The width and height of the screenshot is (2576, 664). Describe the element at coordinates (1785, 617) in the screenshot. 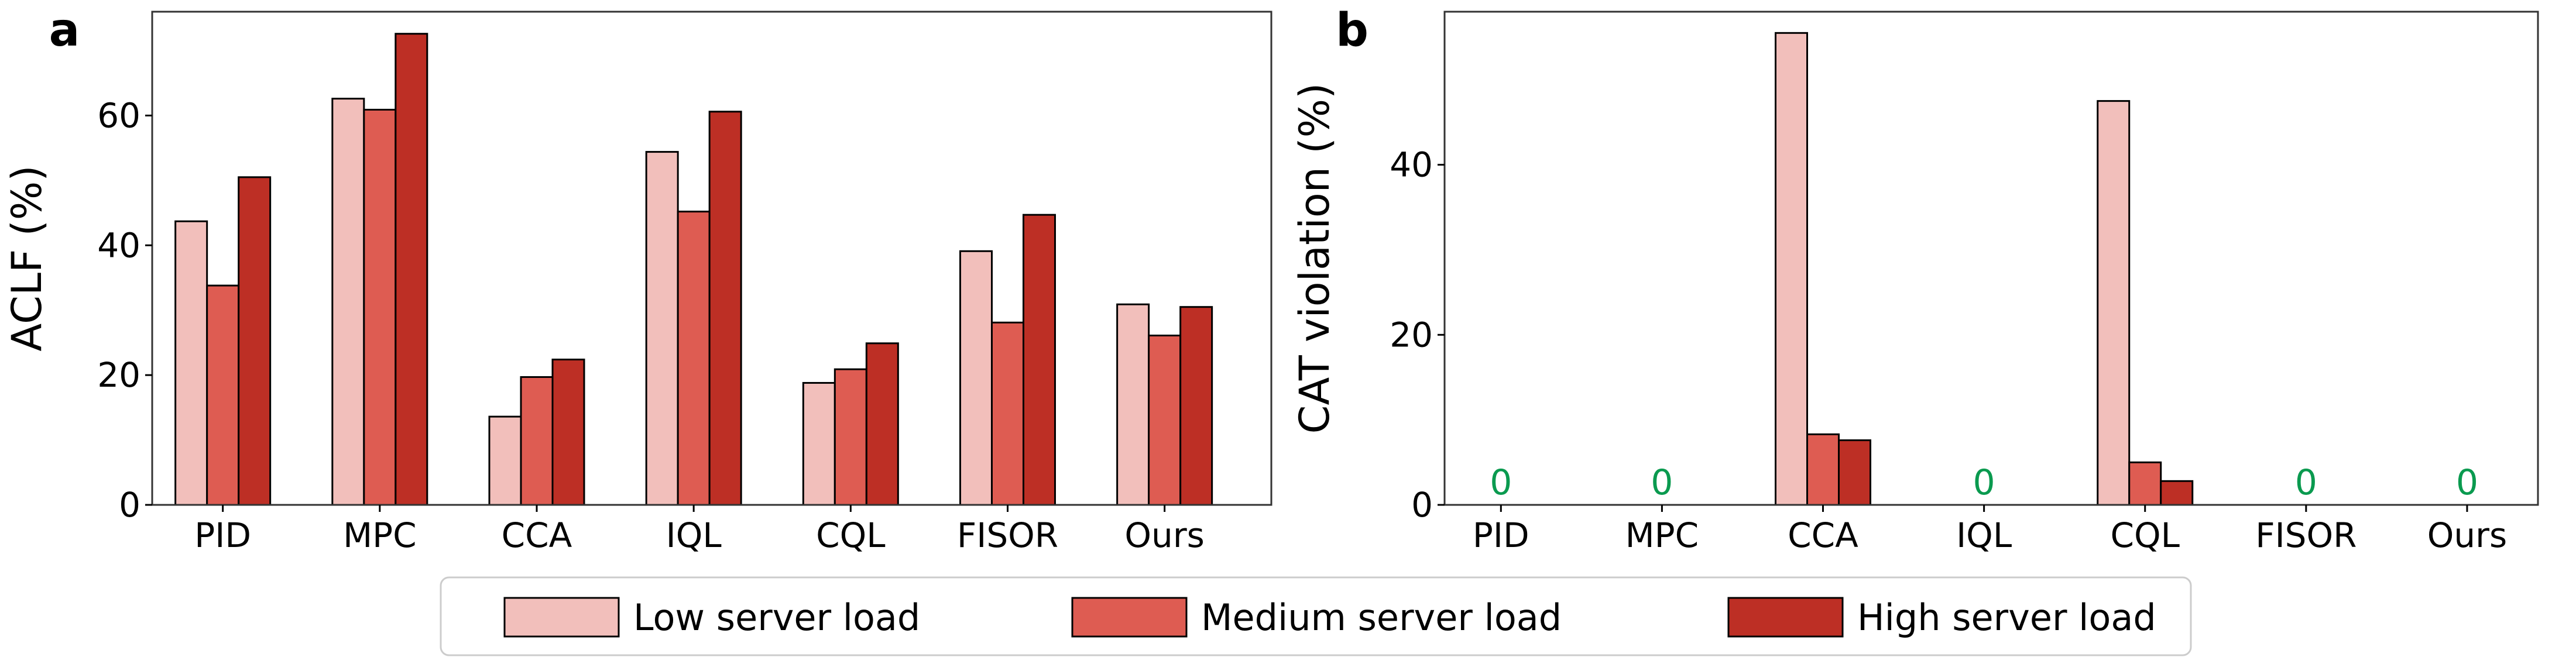

I see `legend-swatch-high` at that location.